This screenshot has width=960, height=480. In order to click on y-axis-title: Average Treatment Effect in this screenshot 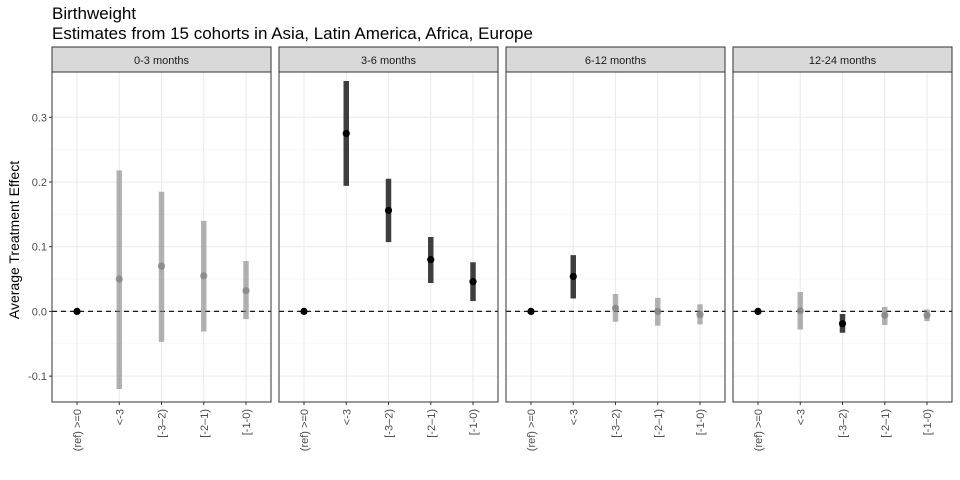, I will do `click(14, 240)`.